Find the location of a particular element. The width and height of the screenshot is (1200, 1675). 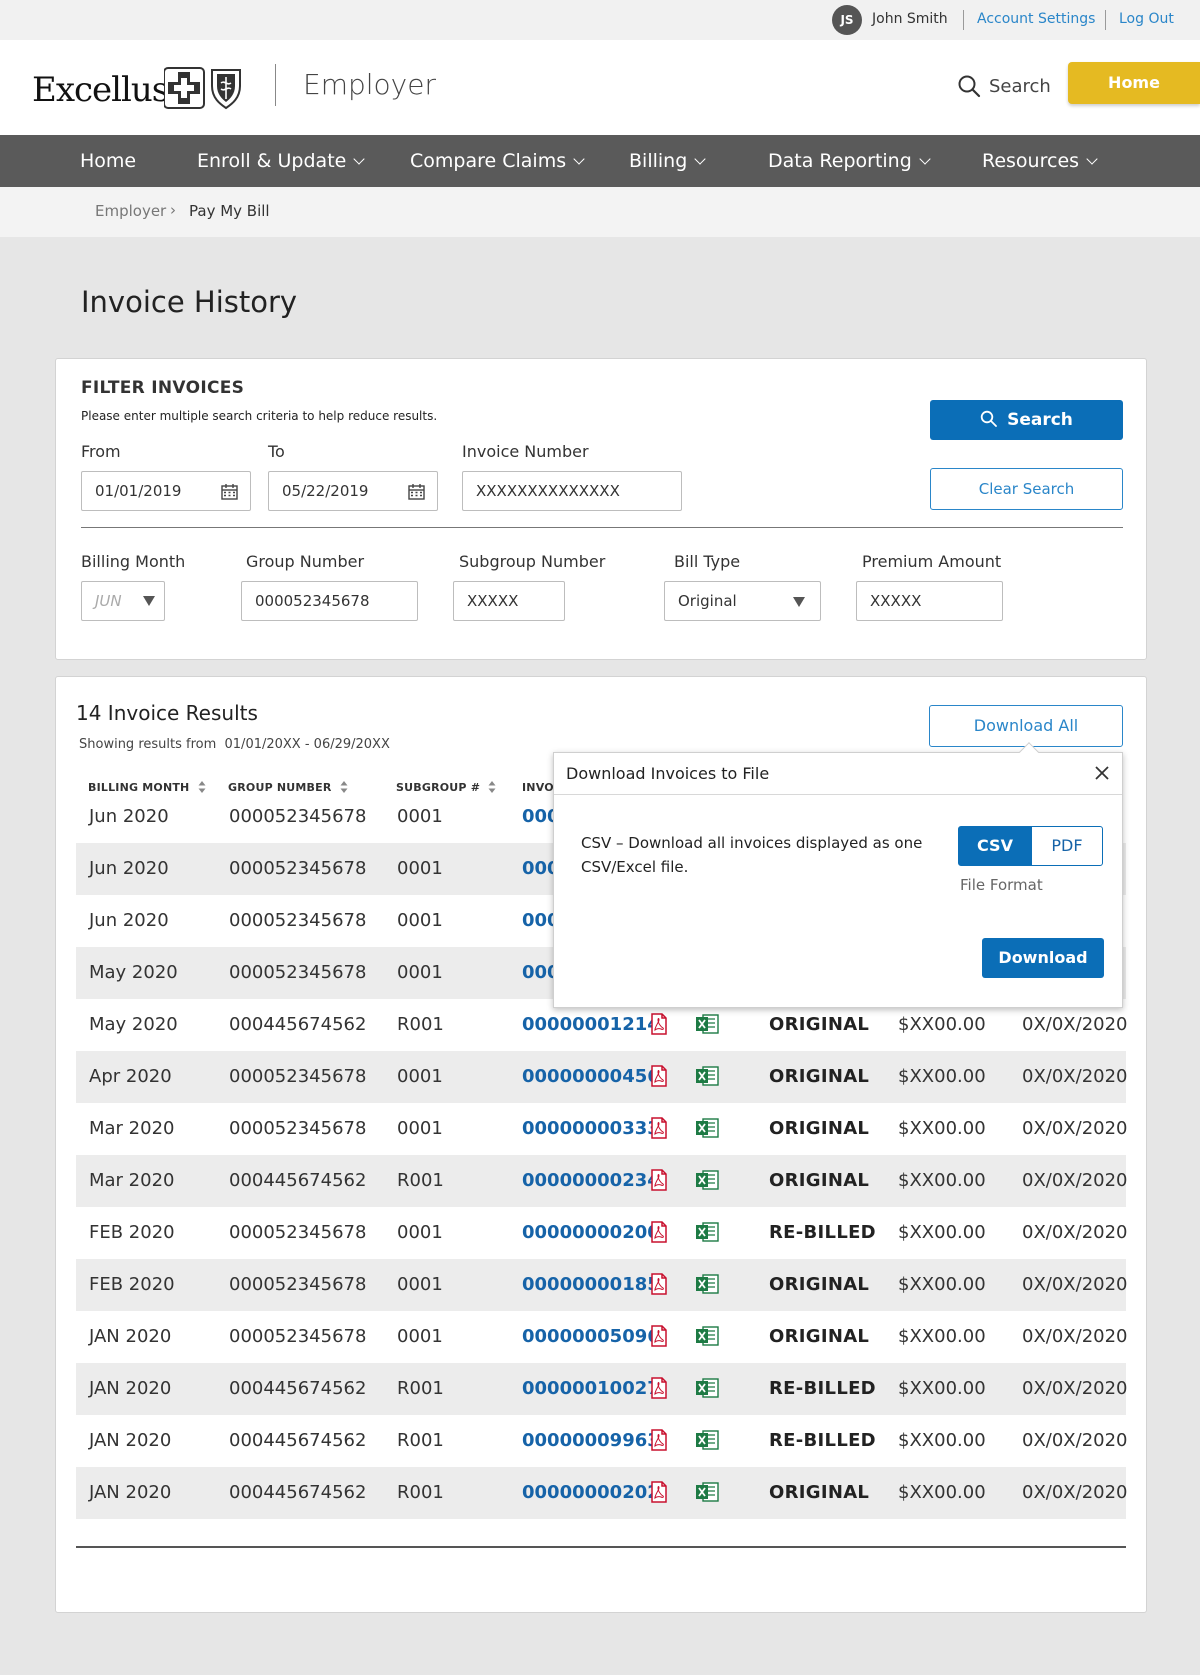

nav-item-enroll-update: Enroll & Update is located at coordinates (281, 161).